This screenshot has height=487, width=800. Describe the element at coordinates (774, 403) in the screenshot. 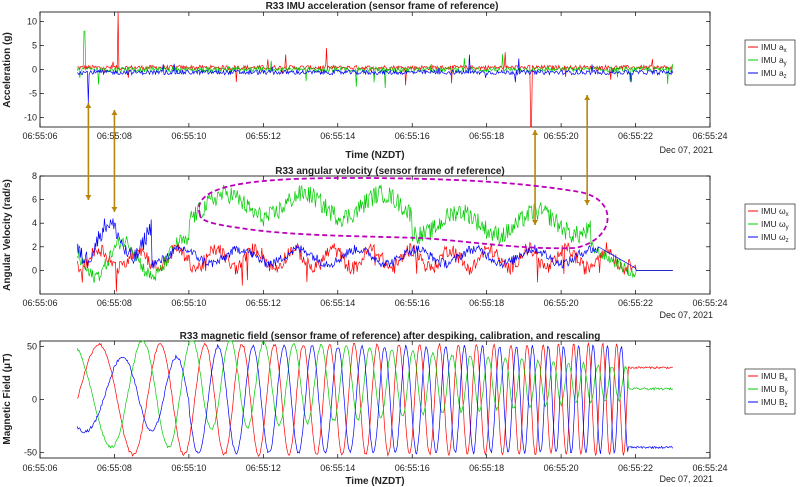

I see `legend-entry: IMU Bz` at that location.